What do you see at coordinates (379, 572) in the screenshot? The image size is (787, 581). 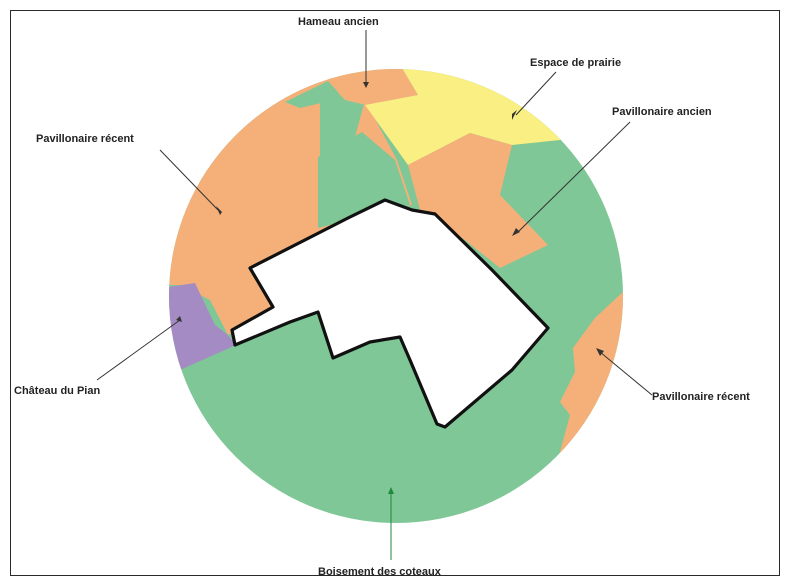 I see `label-boisement-des-coteaux: Boisement des coteaux` at bounding box center [379, 572].